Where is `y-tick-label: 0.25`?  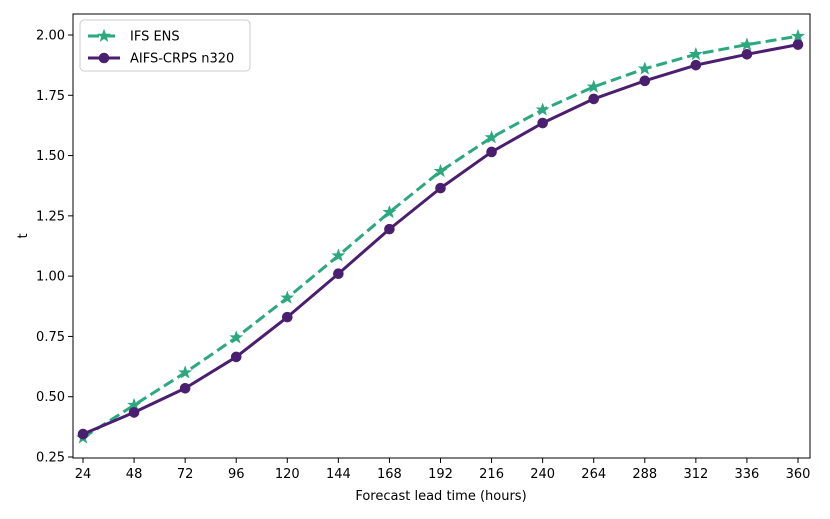 y-tick-label: 0.25 is located at coordinates (50, 458).